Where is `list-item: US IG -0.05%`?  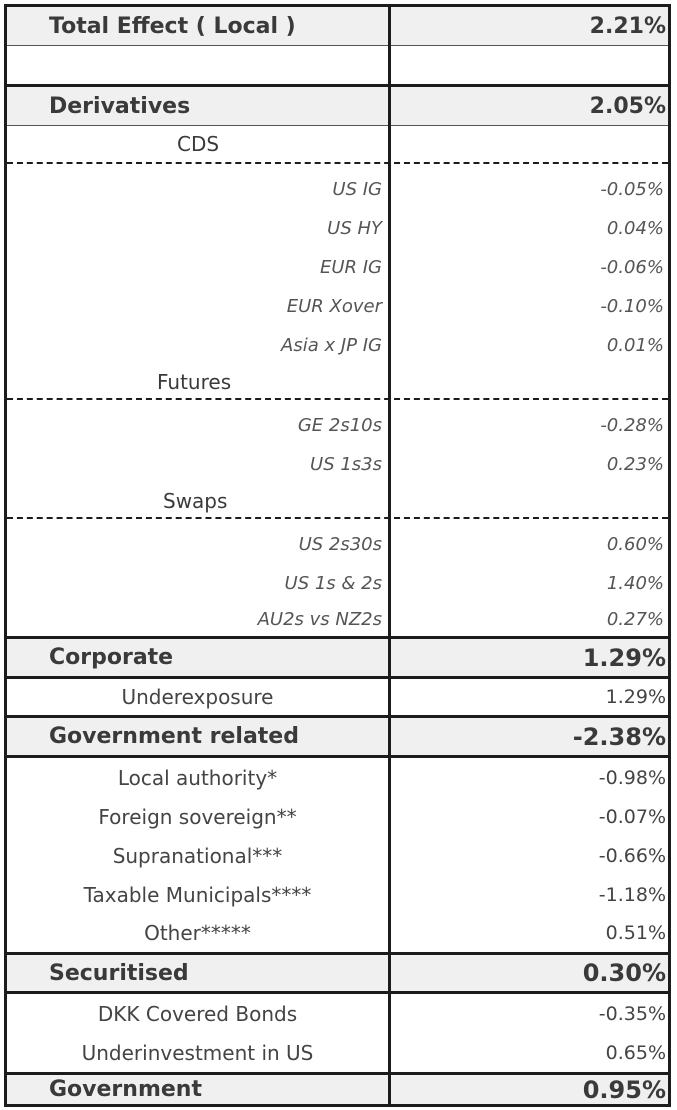
list-item: US IG -0.05% is located at coordinates (337, 189).